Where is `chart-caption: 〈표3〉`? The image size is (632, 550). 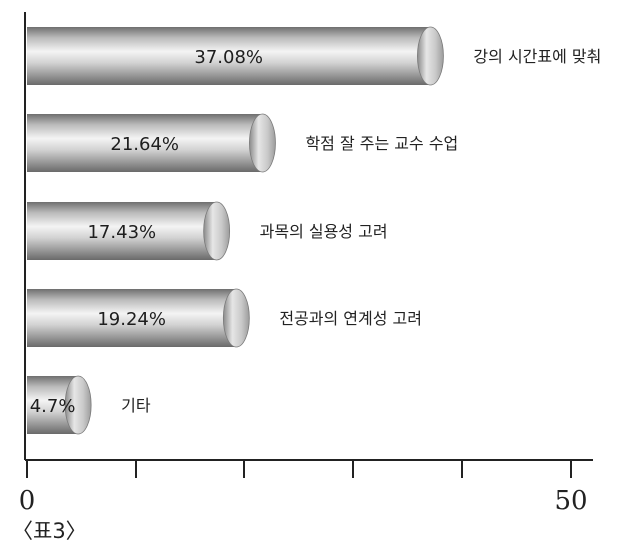
chart-caption: 〈표3〉 is located at coordinates (49, 531).